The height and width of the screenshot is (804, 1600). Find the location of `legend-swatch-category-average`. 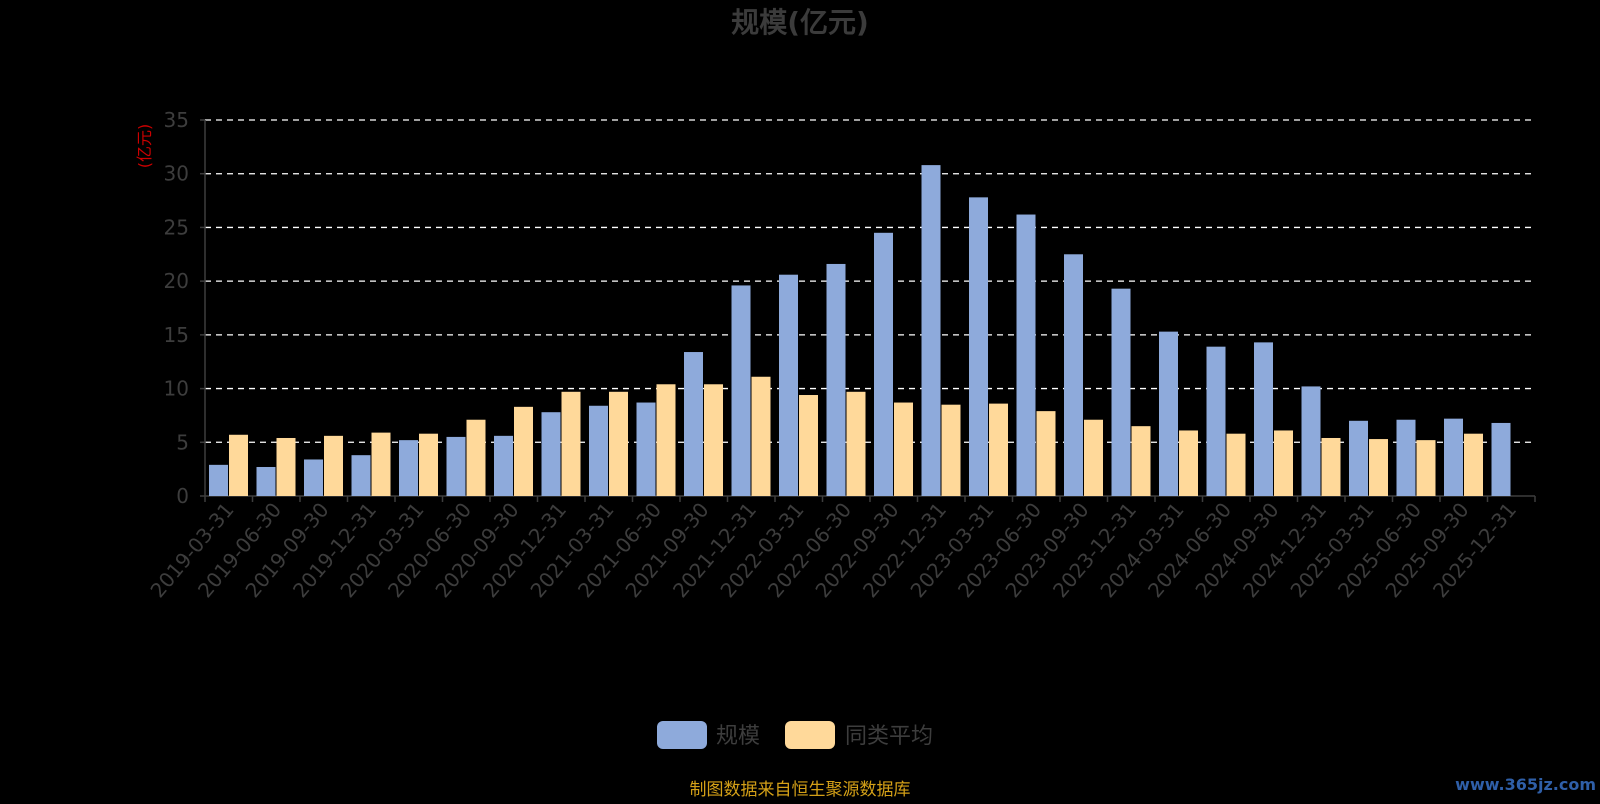

legend-swatch-category-average is located at coordinates (810, 735).